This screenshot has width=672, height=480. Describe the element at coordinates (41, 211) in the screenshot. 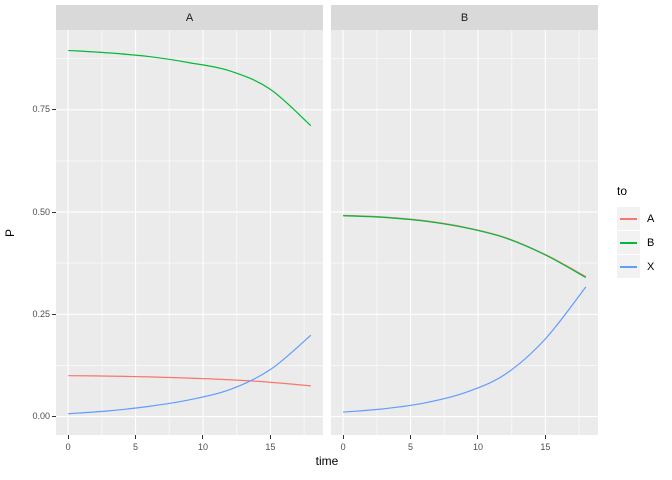

I see `y-axis-tick-label: 0.50` at that location.